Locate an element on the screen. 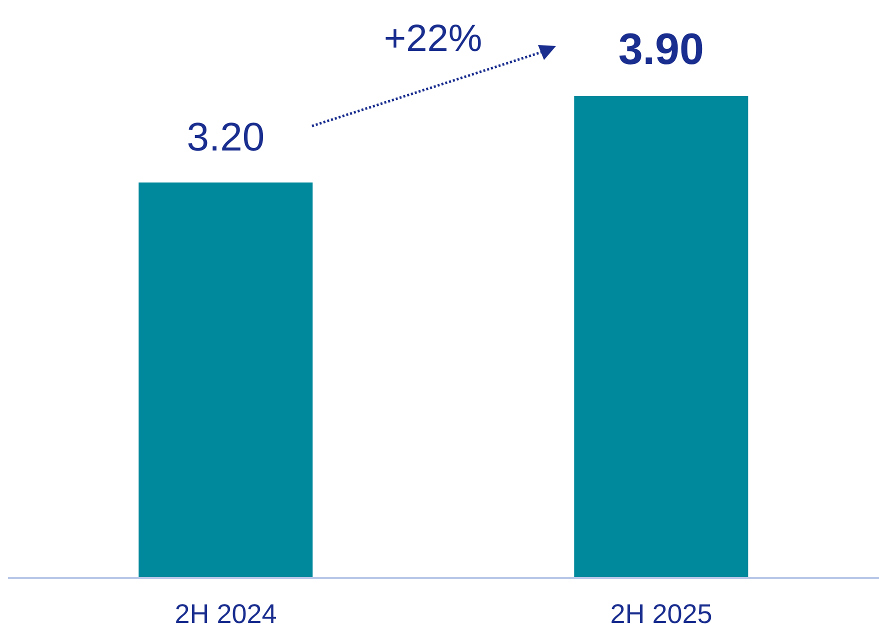 The width and height of the screenshot is (879, 638). data-label: 3.90 is located at coordinates (661, 49).